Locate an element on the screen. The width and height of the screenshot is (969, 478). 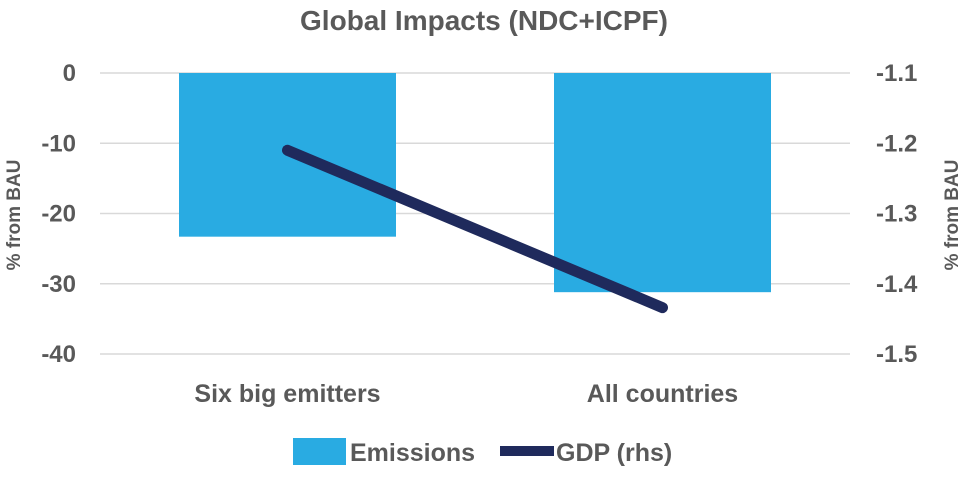
gdp-line-group is located at coordinates (475, 229).